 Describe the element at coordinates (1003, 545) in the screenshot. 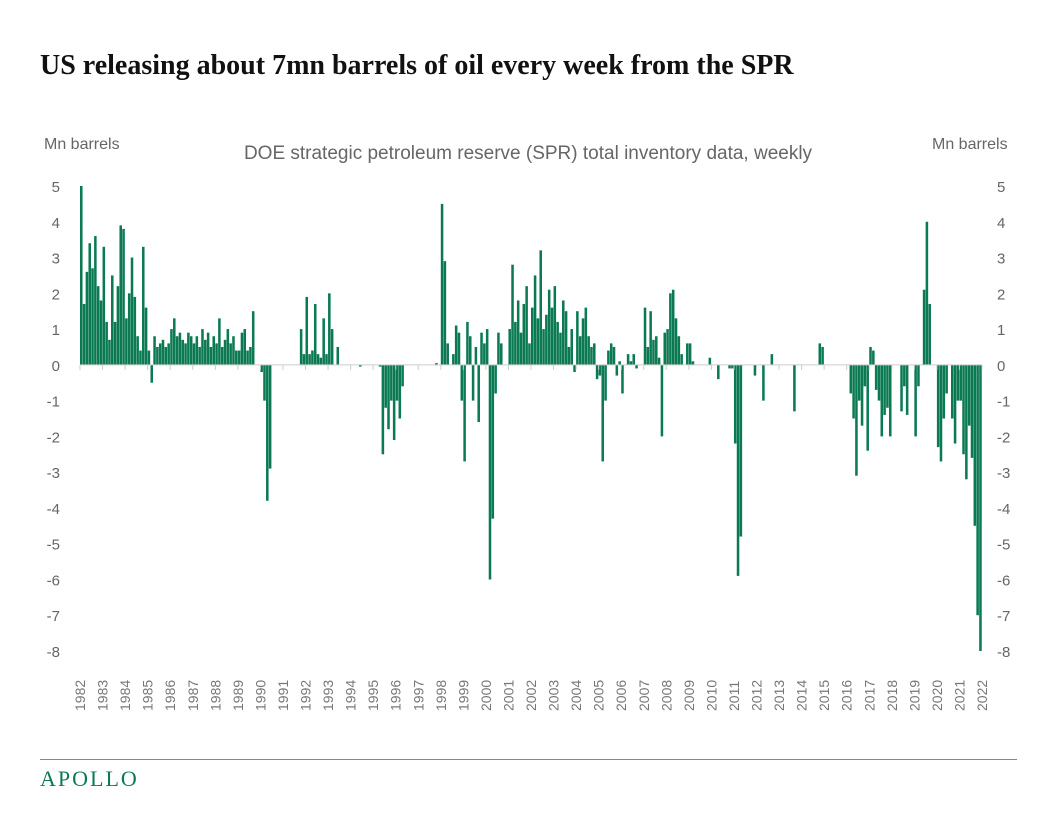

I see `y-tick-label-right: -5` at that location.